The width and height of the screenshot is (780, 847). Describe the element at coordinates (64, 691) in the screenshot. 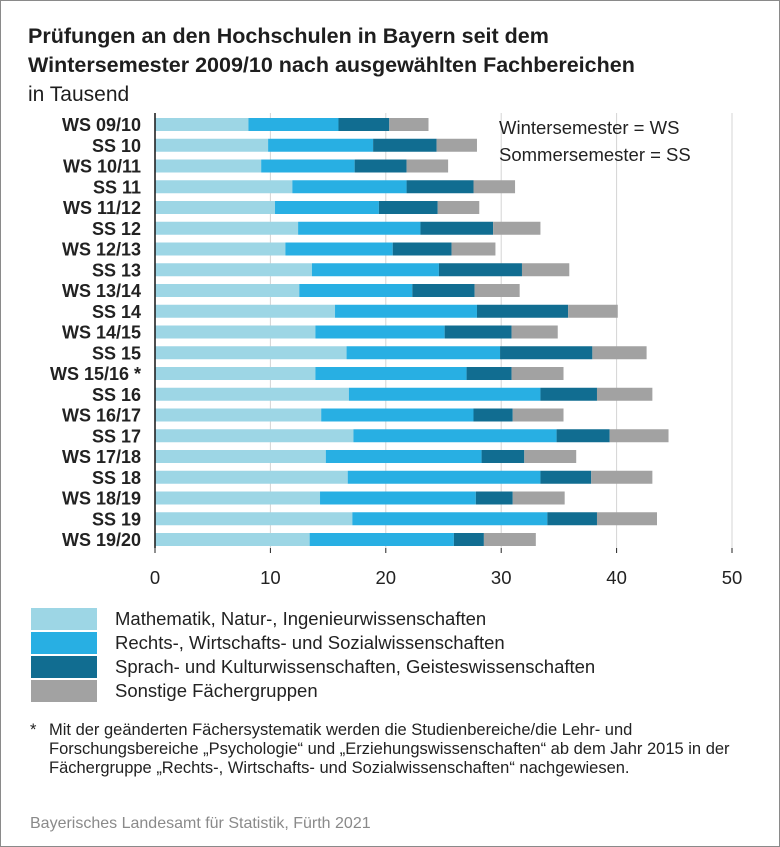

I see `legend-swatch-sonstige` at that location.